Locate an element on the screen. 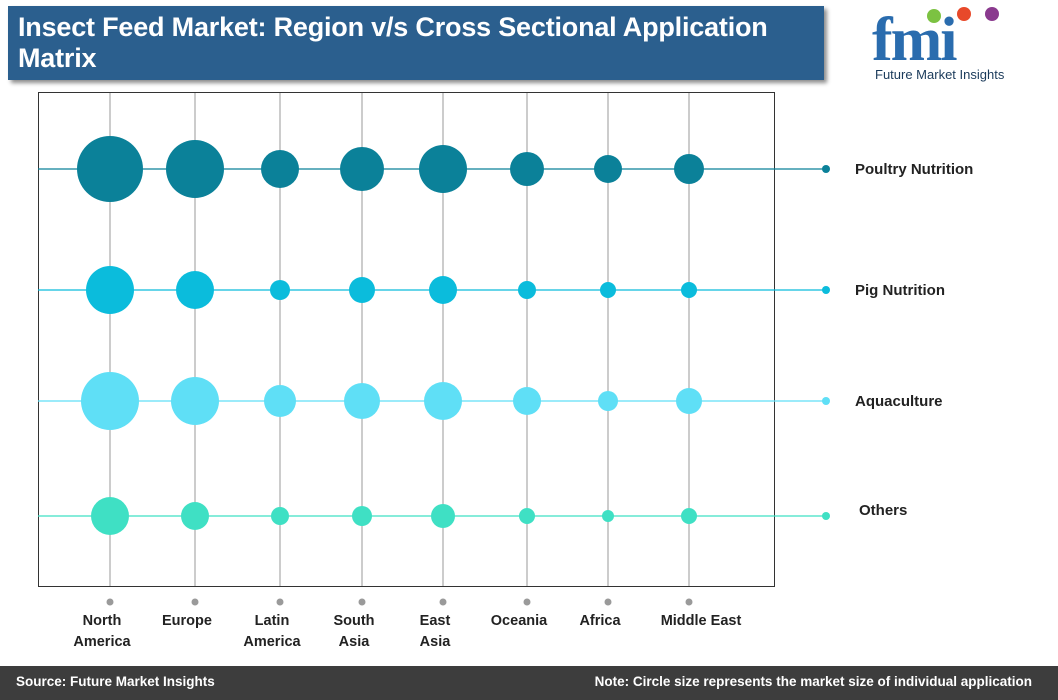  x-tick-label-line: East is located at coordinates (435, 621).